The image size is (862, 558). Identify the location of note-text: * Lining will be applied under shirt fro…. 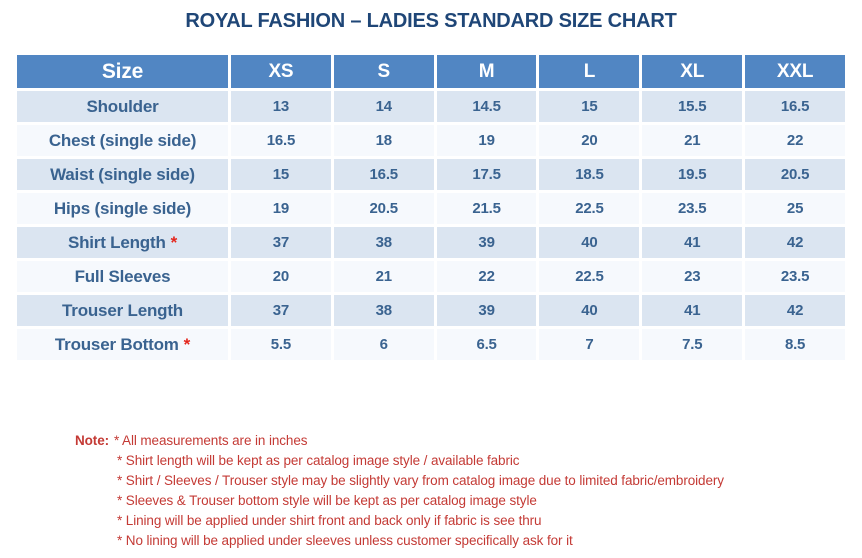
(329, 520).